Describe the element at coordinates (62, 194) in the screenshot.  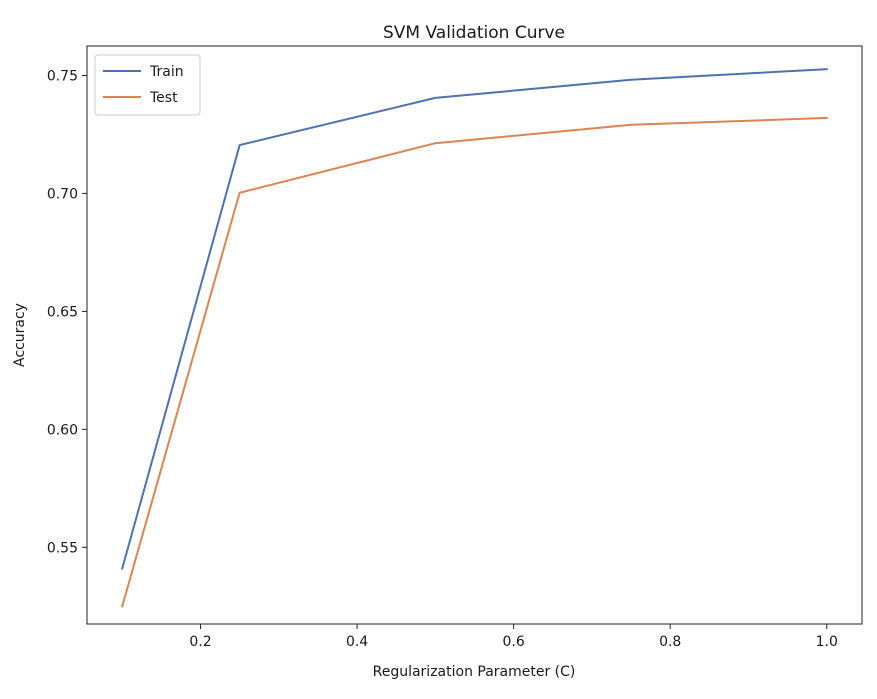
I see `y-tick-label: 0.70` at that location.